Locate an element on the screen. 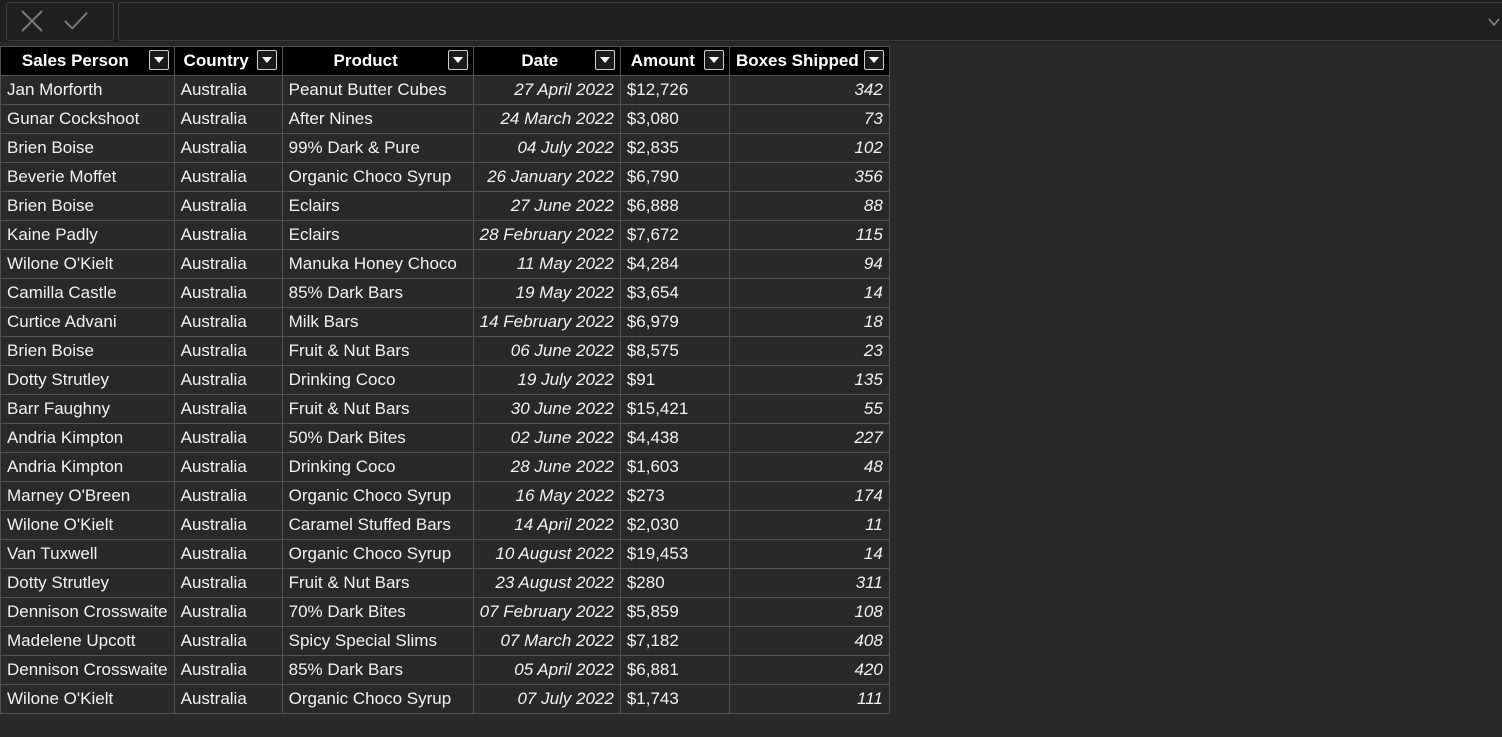 The width and height of the screenshot is (1502, 737). sales-person-cell: Curtice Advani is located at coordinates (87, 322).